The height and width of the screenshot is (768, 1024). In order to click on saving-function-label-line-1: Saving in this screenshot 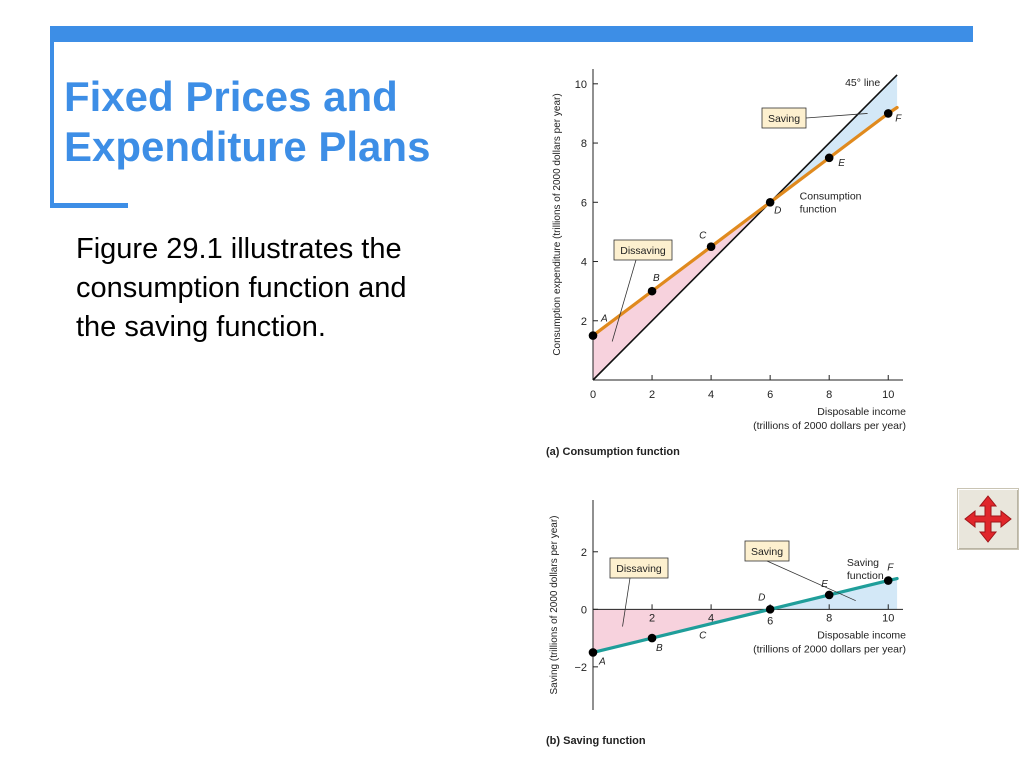, I will do `click(863, 563)`.